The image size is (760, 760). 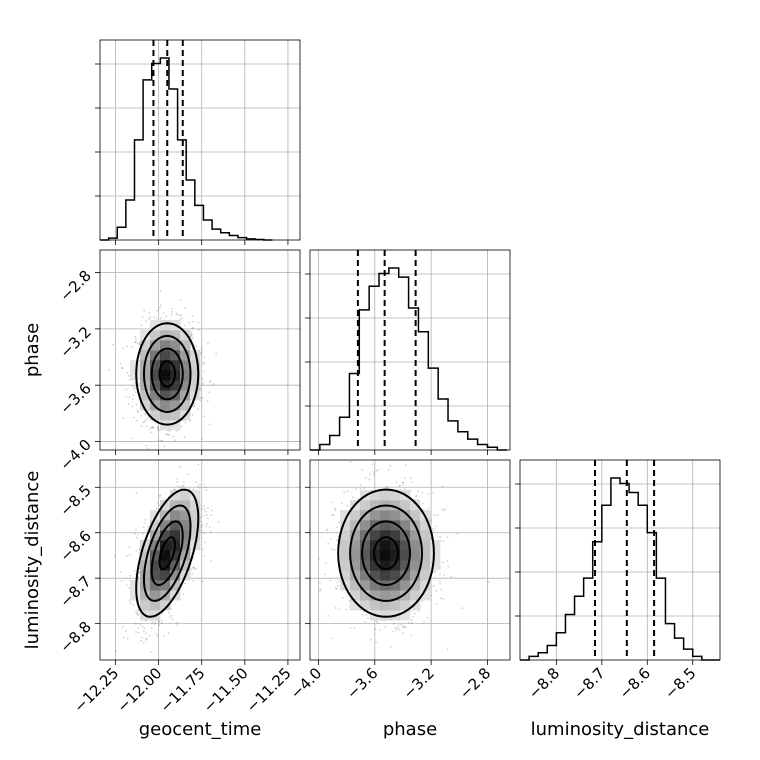 I want to click on contour-1sigma, so click(x=167, y=374).